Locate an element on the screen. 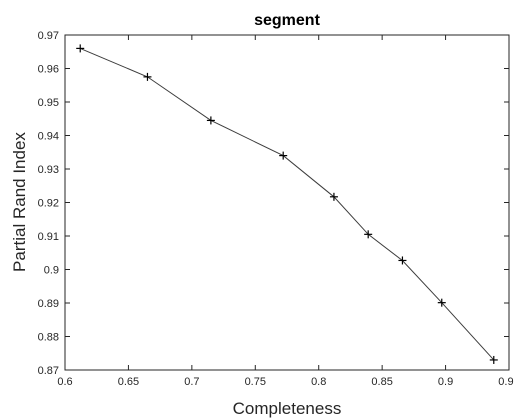  y-tick-label: 0.91 is located at coordinates (48, 237).